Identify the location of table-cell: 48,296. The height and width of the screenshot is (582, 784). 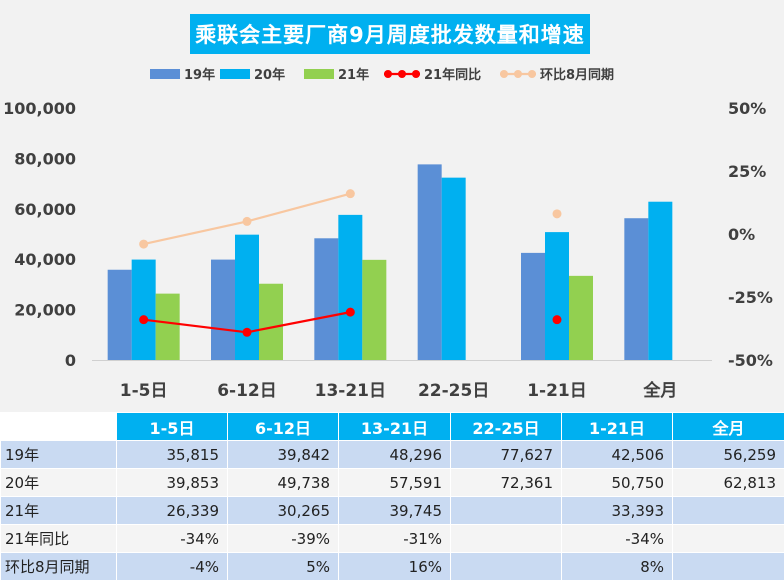
(394, 454).